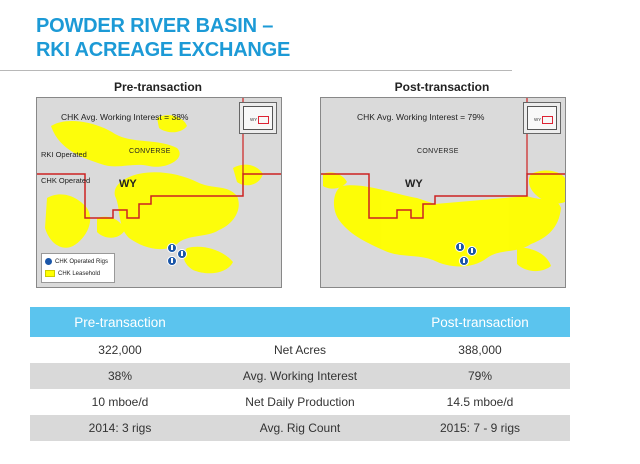 The height and width of the screenshot is (464, 640). I want to click on post-map-label: Post-transaction, so click(442, 87).